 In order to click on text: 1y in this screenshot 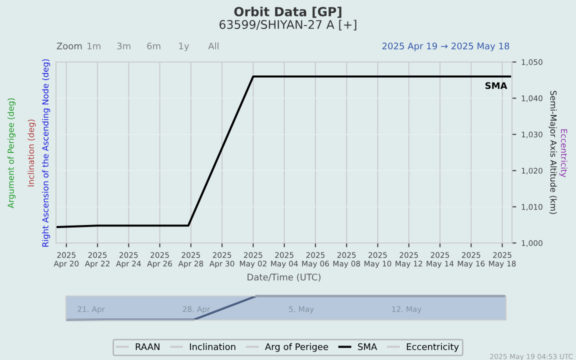, I will do `click(184, 47)`.